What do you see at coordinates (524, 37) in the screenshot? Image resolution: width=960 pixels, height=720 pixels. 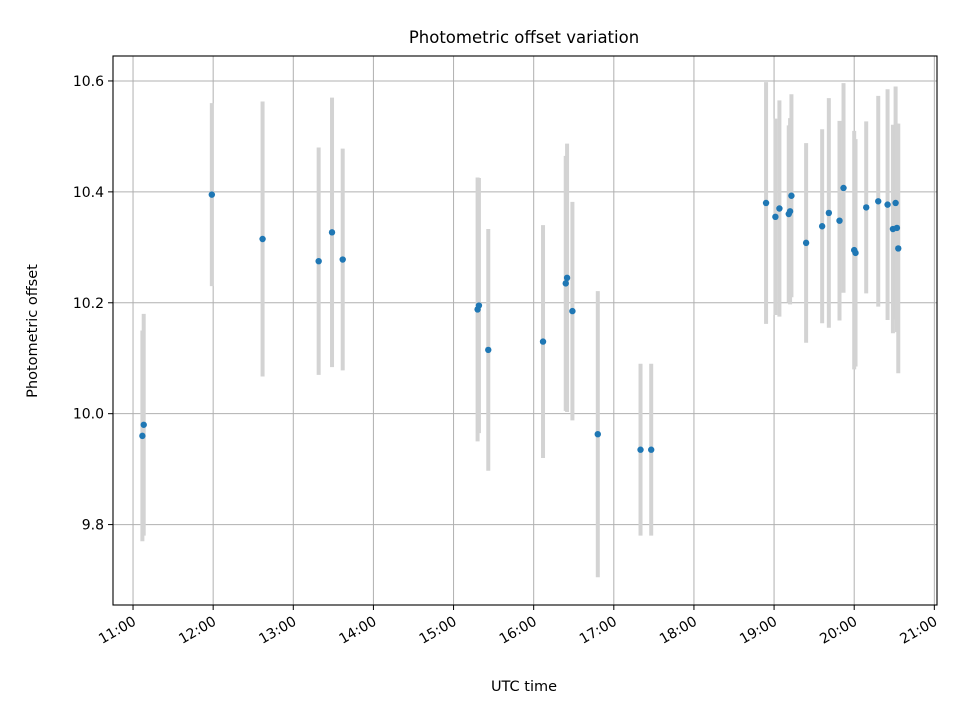 I see `chart-title: Photometric offset variation` at bounding box center [524, 37].